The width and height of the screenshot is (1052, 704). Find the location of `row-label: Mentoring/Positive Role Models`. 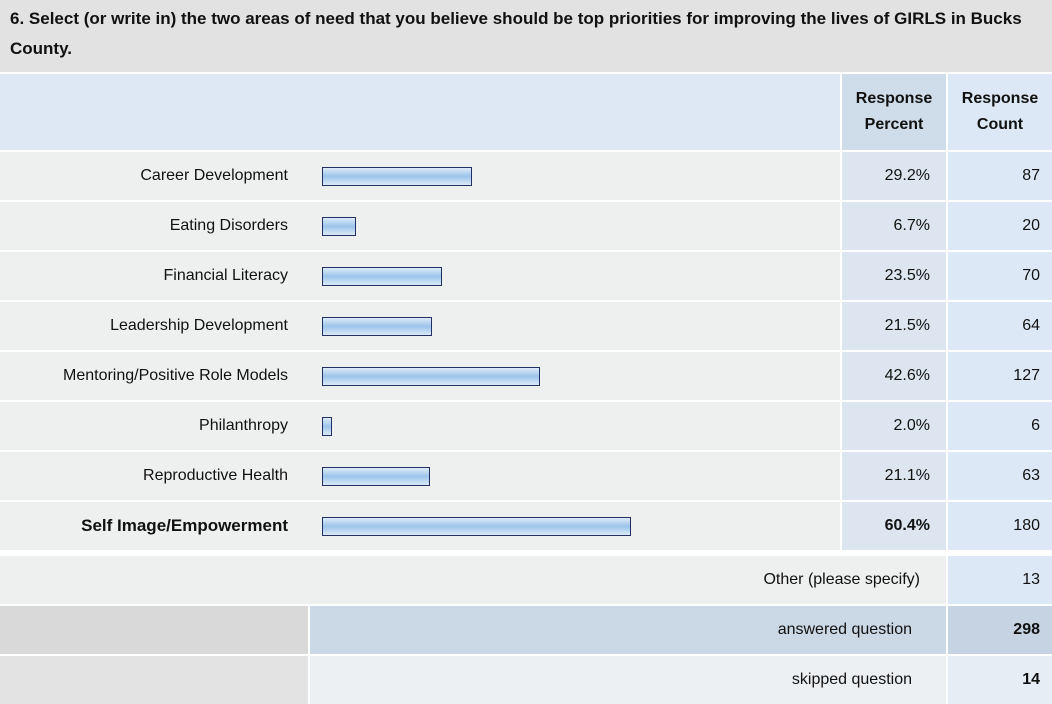

row-label: Mentoring/Positive Role Models is located at coordinates (175, 375).